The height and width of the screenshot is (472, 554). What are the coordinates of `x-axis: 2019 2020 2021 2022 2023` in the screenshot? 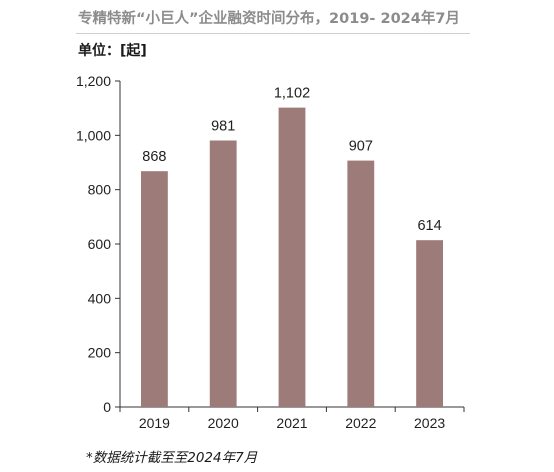 It's located at (292, 418).